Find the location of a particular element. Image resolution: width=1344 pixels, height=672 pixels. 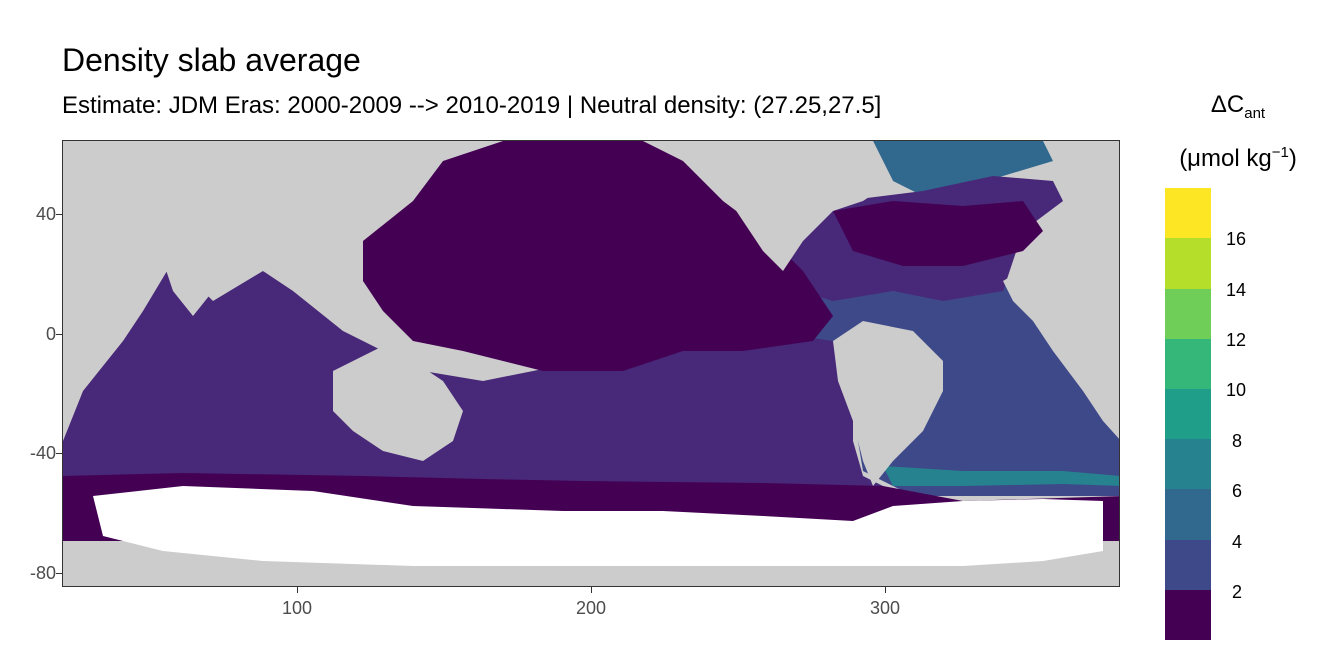

legend-colorbar is located at coordinates (1188, 414).